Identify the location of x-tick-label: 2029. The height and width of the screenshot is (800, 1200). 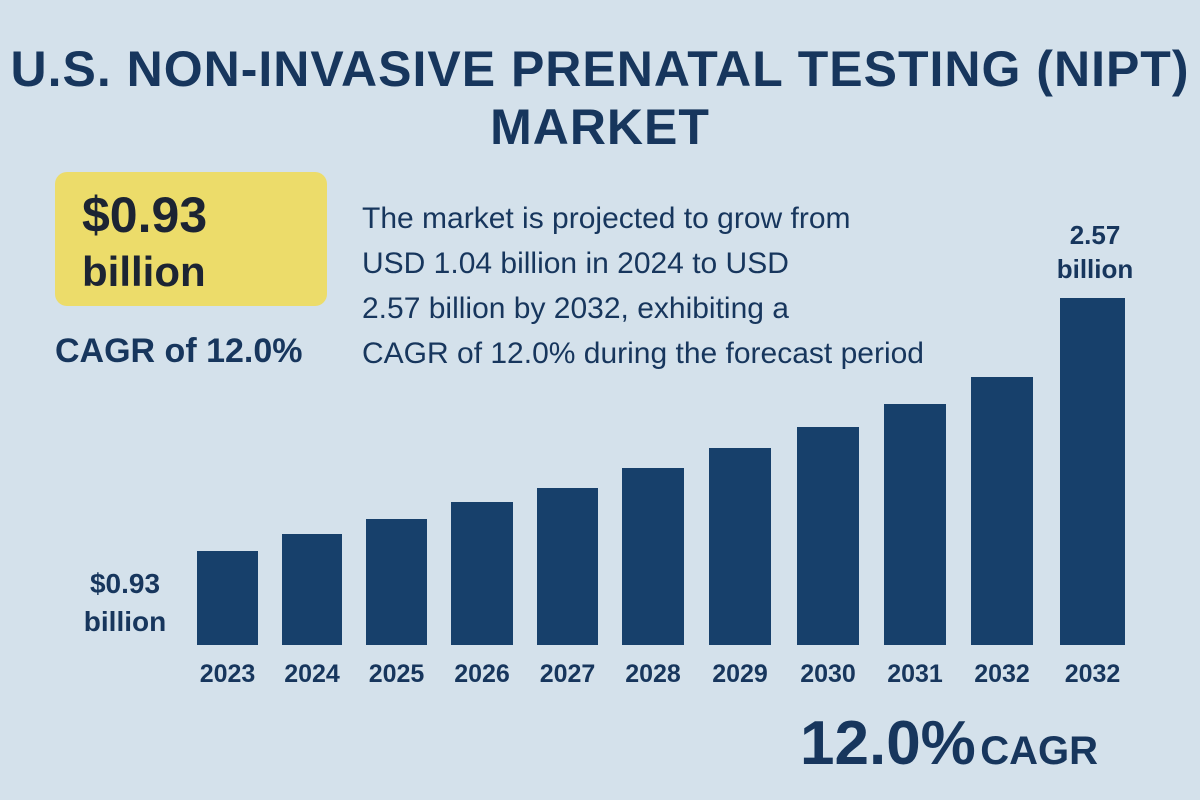
(740, 674).